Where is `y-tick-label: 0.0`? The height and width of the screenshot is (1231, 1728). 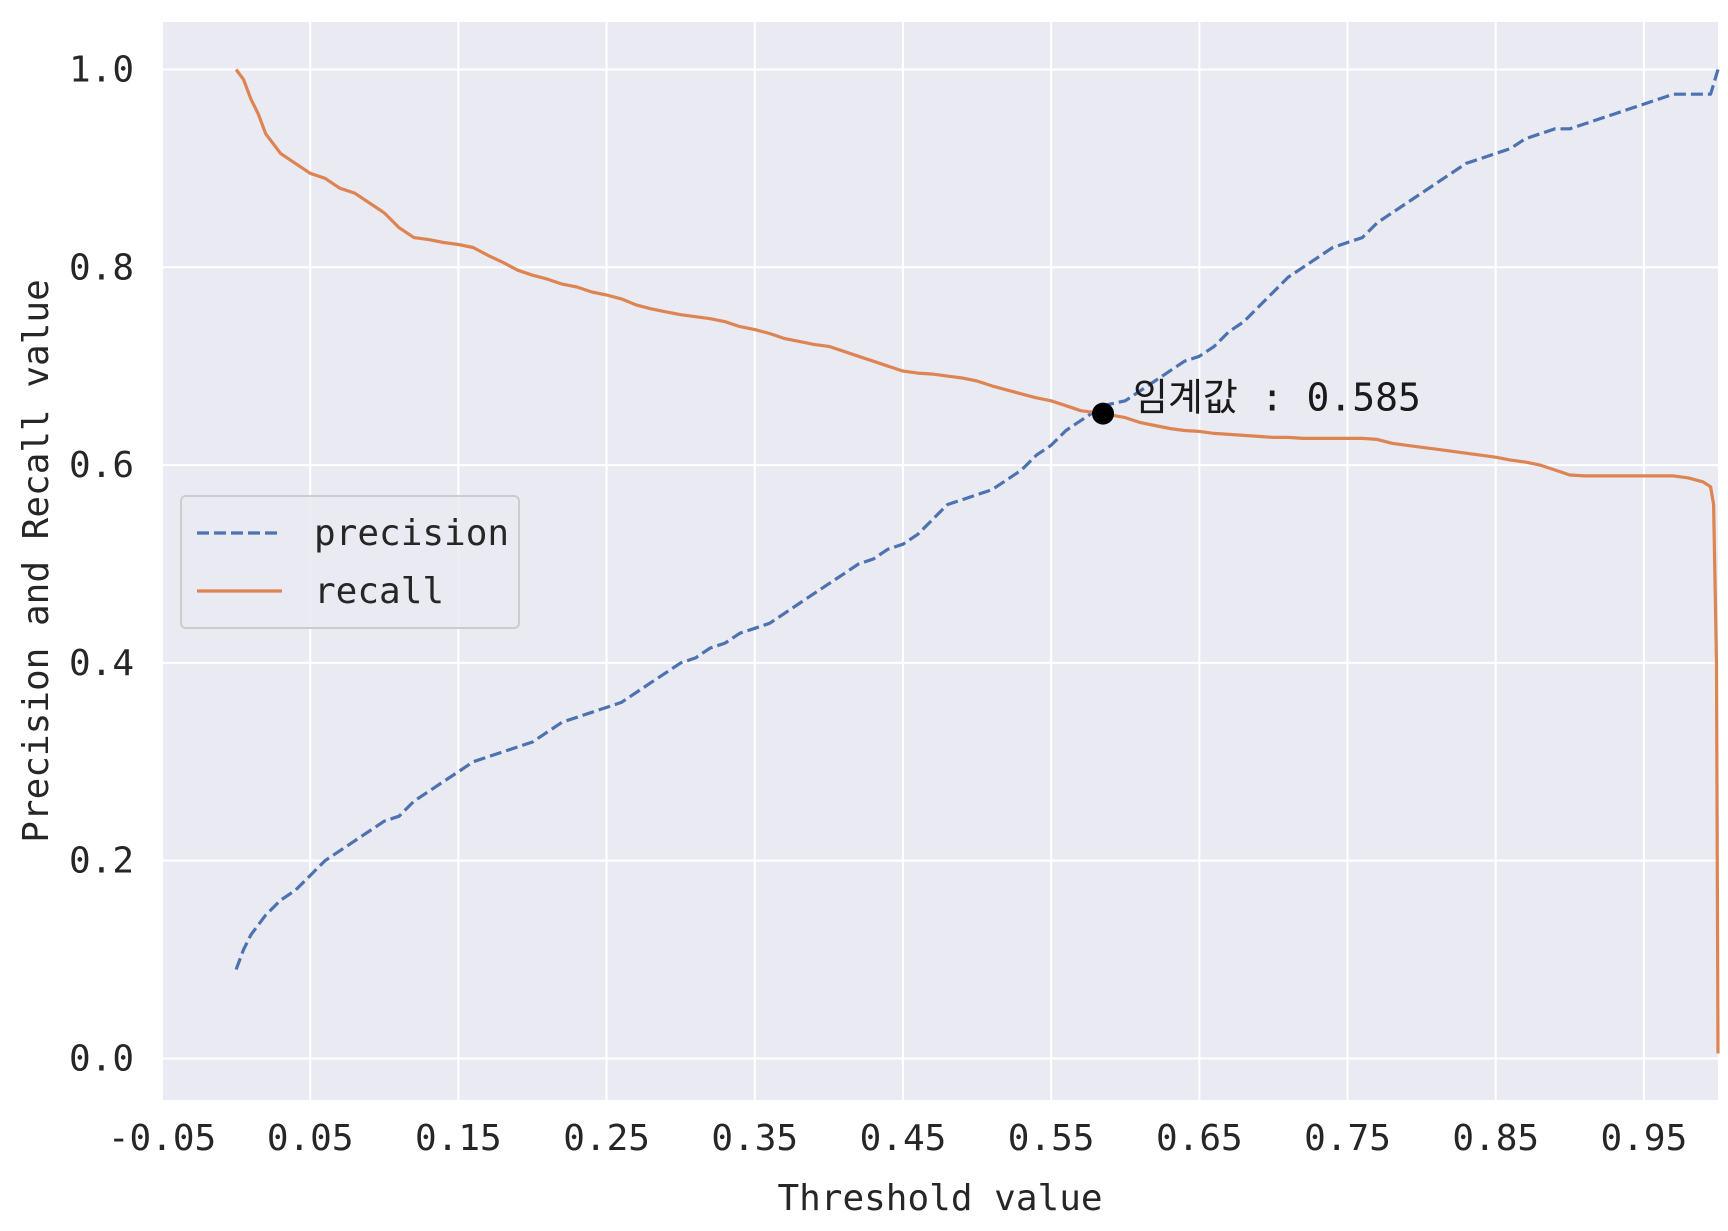 y-tick-label: 0.0 is located at coordinates (101, 1058).